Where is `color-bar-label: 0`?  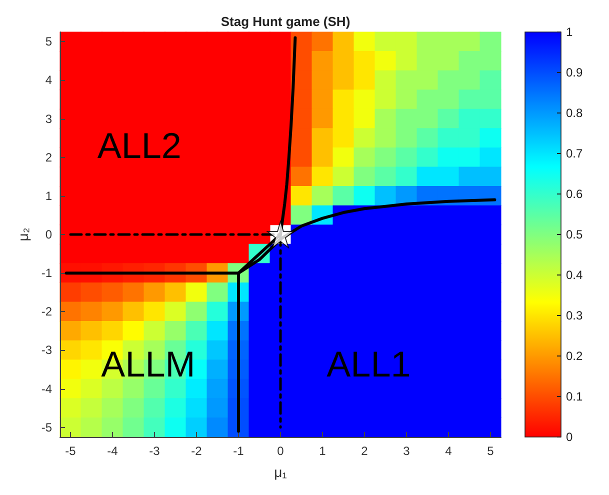 color-bar-label: 0 is located at coordinates (569, 437).